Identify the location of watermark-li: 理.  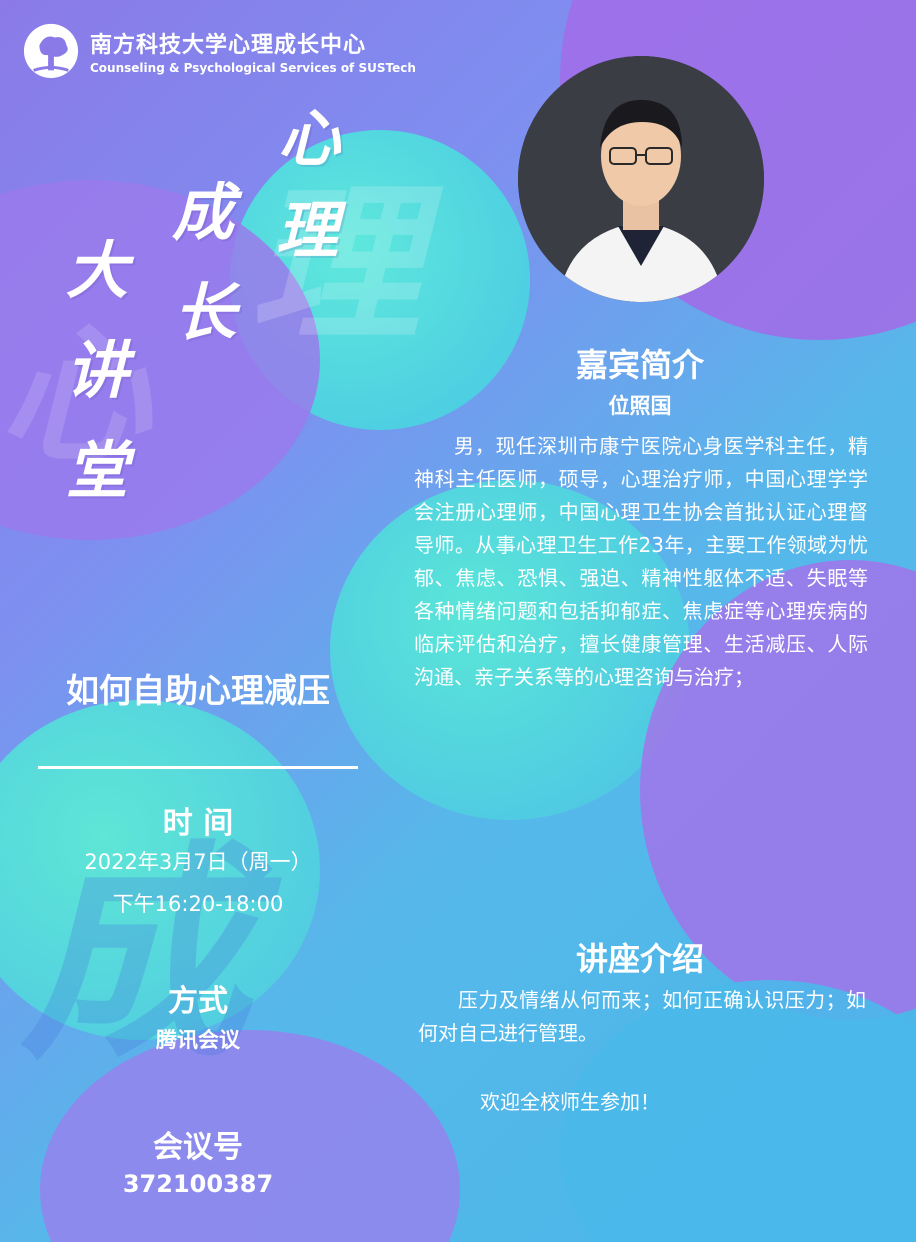
(335, 265).